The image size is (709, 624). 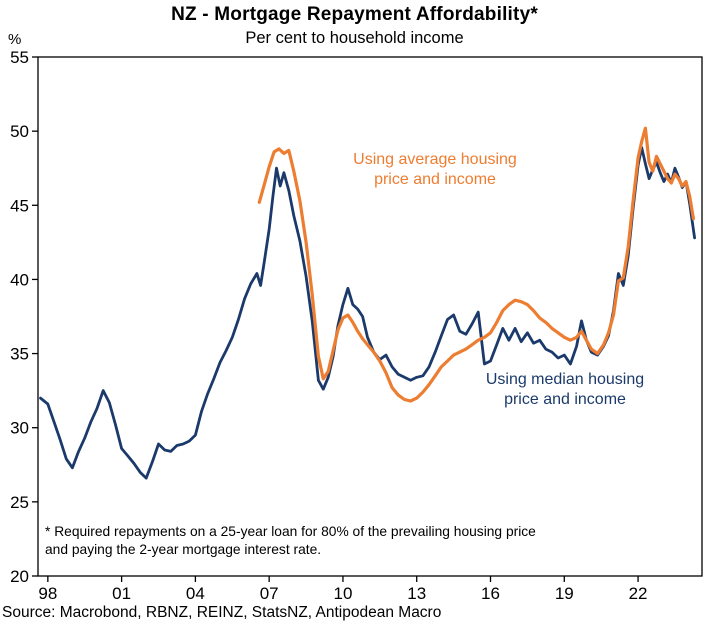 I want to click on y-tick-label: 45, so click(x=19, y=205).